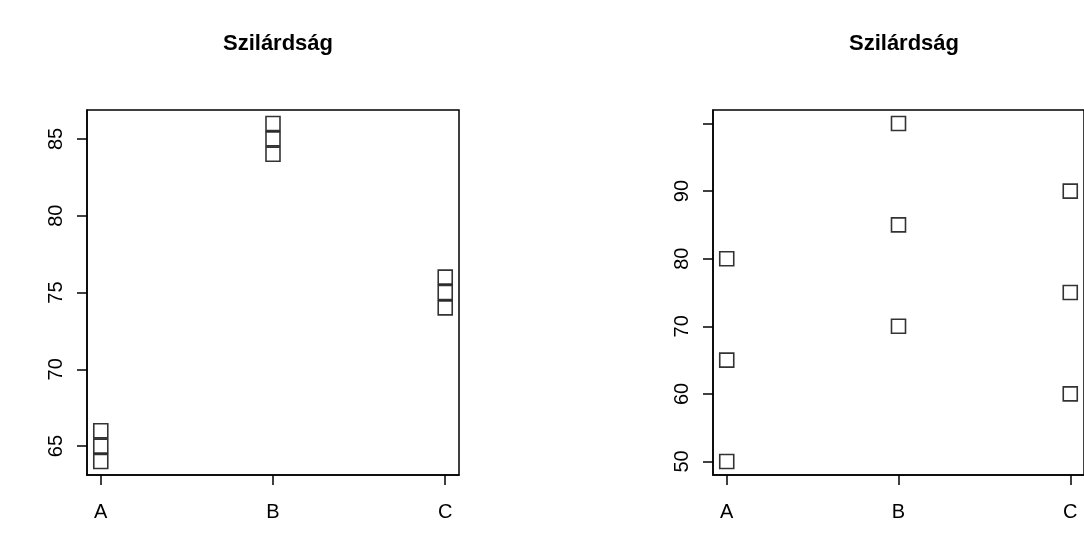 The height and width of the screenshot is (551, 1084). What do you see at coordinates (55, 292) in the screenshot?
I see `y-tick-label: 75` at bounding box center [55, 292].